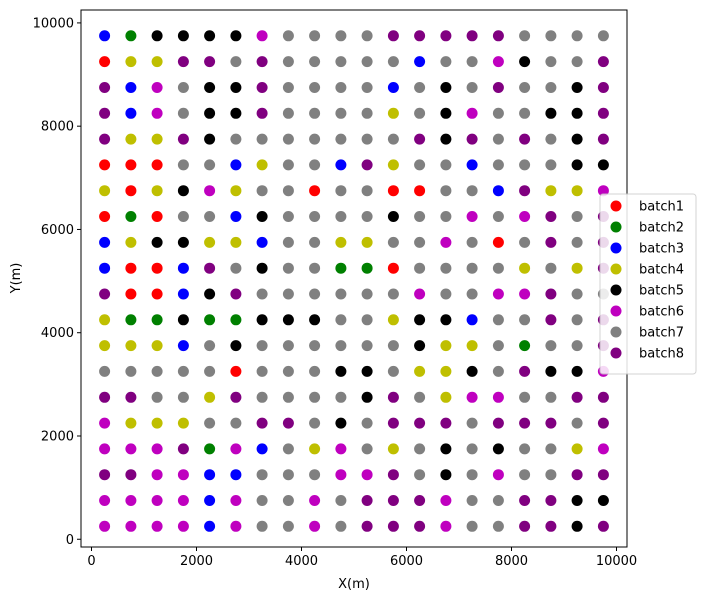 This screenshot has width=702, height=606. Describe the element at coordinates (661, 270) in the screenshot. I see `legend-label-batch4: batch4` at that location.